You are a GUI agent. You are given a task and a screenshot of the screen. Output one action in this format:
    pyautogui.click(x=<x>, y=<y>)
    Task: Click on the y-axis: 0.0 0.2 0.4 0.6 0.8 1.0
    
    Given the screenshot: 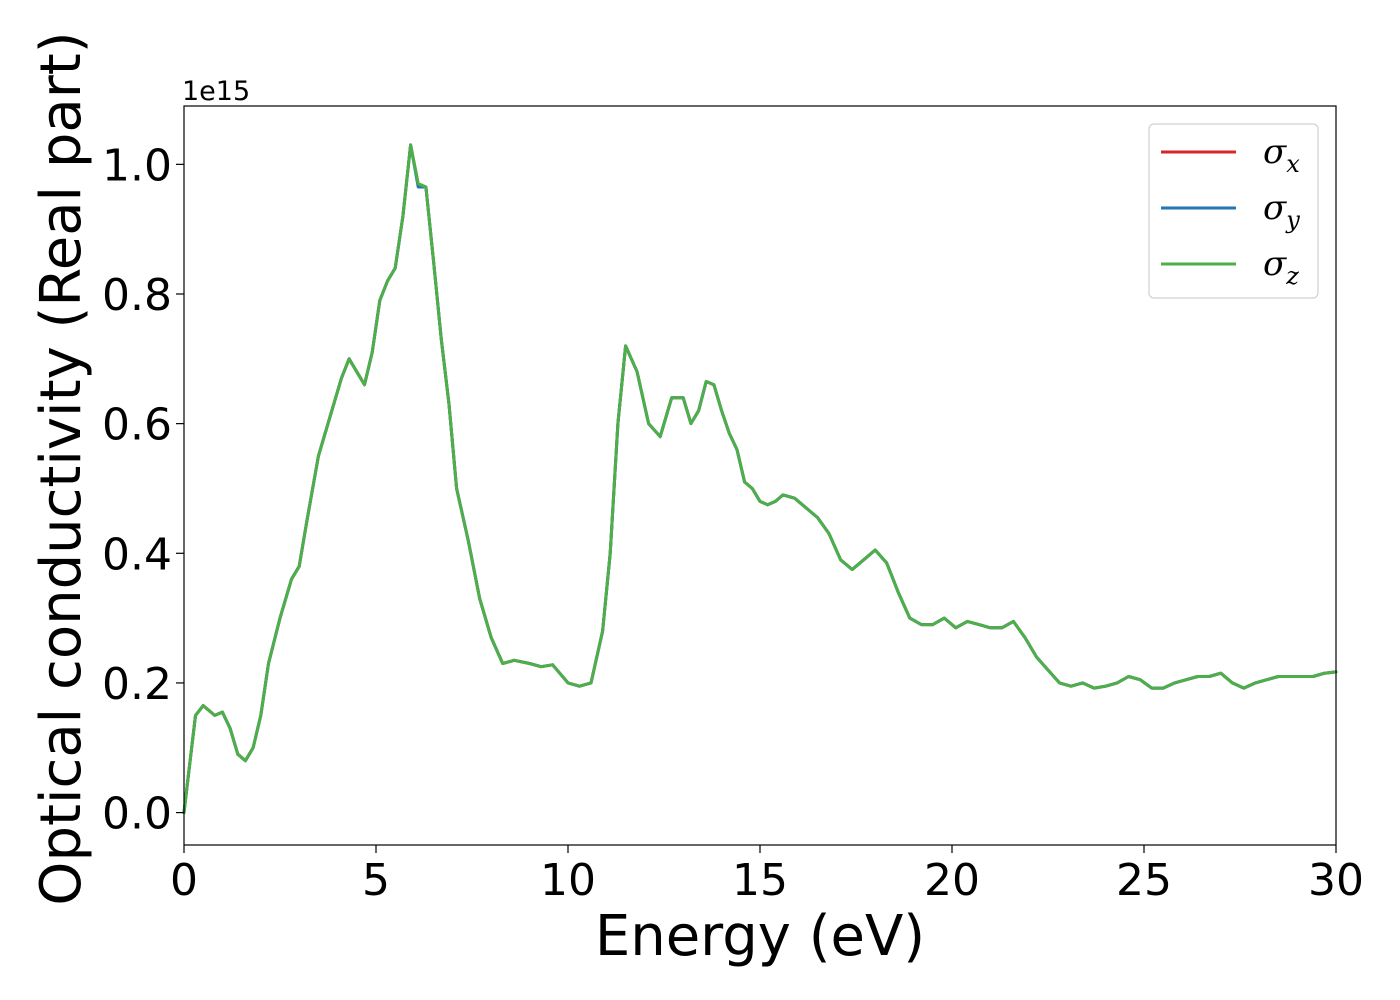 What is the action you would take?
    pyautogui.click(x=143, y=490)
    